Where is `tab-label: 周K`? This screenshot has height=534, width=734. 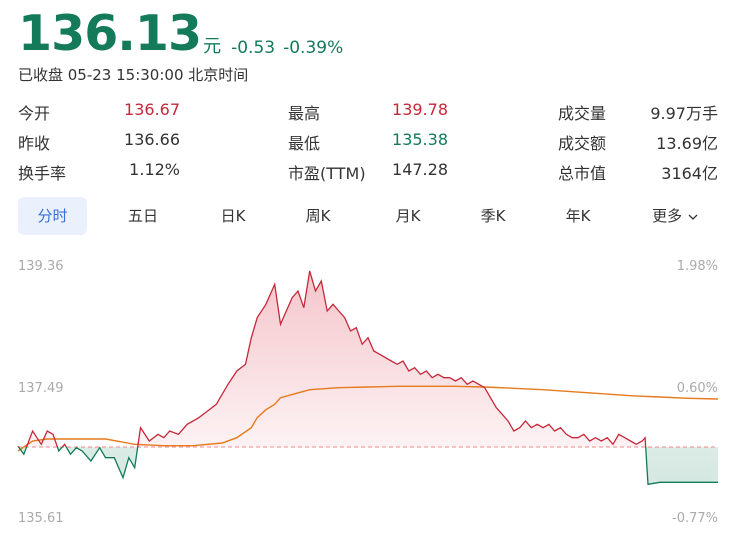
tab-label: 周K is located at coordinates (318, 216).